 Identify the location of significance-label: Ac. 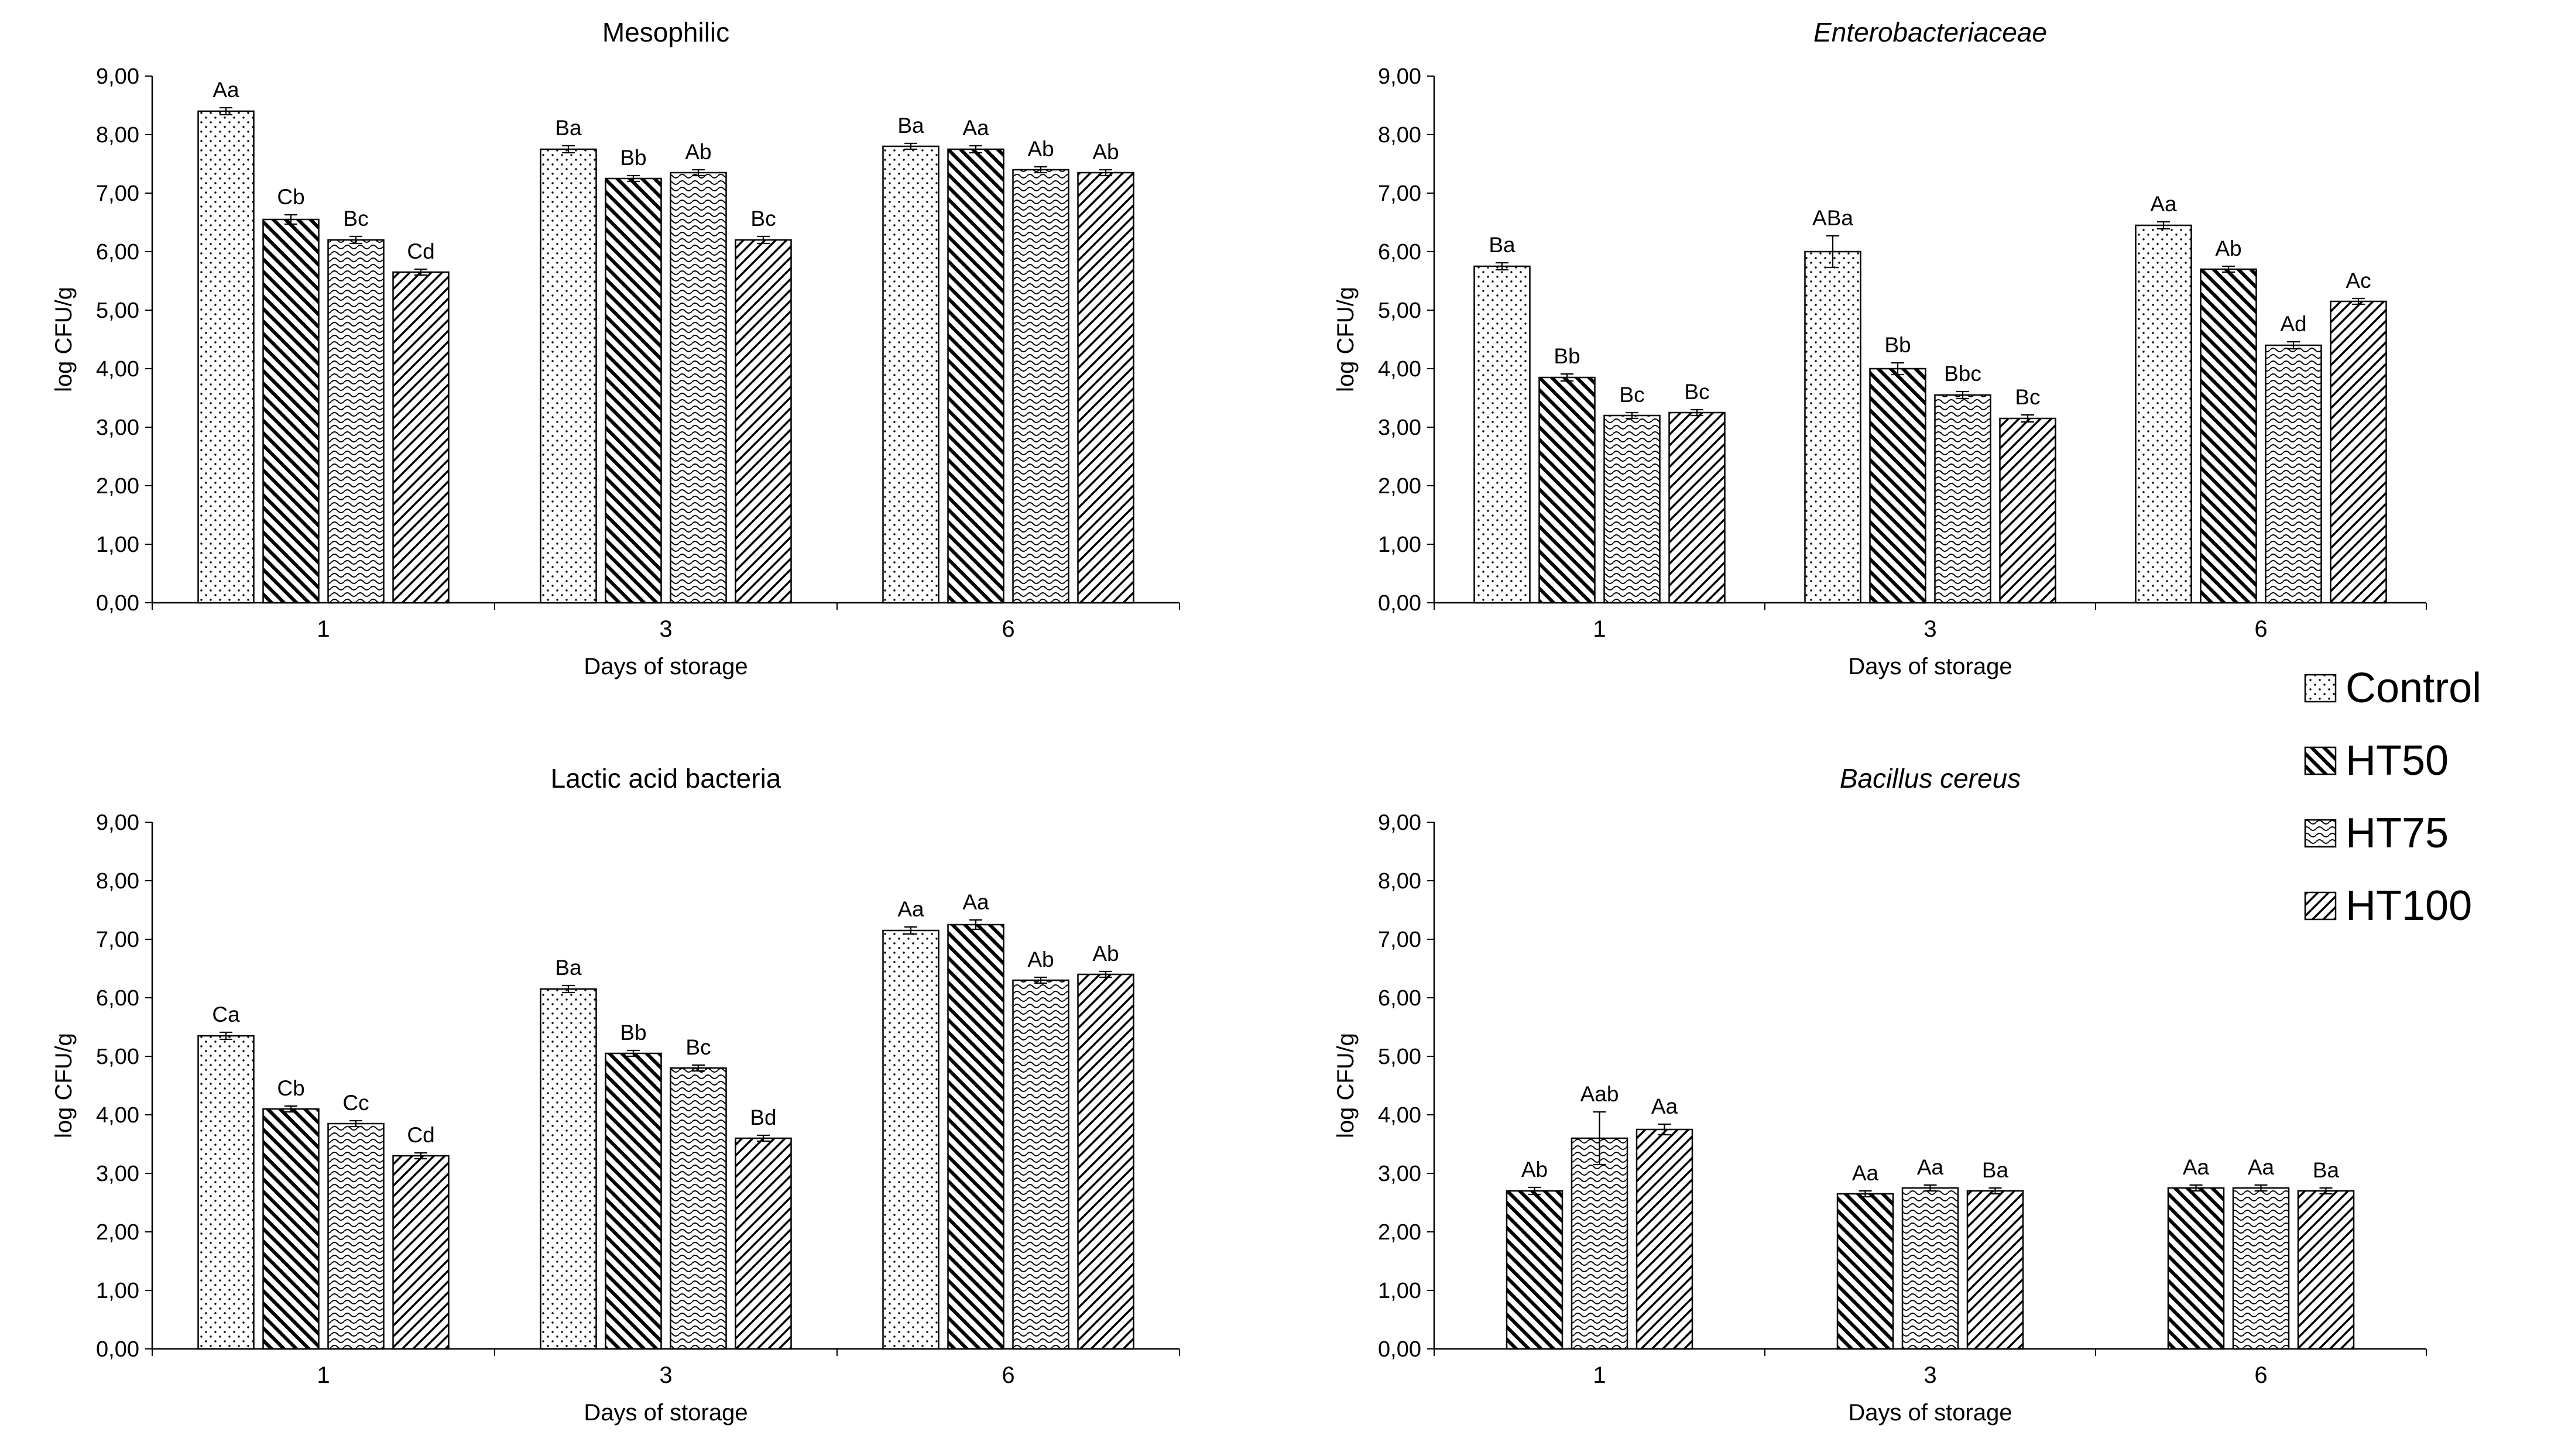
(2358, 281).